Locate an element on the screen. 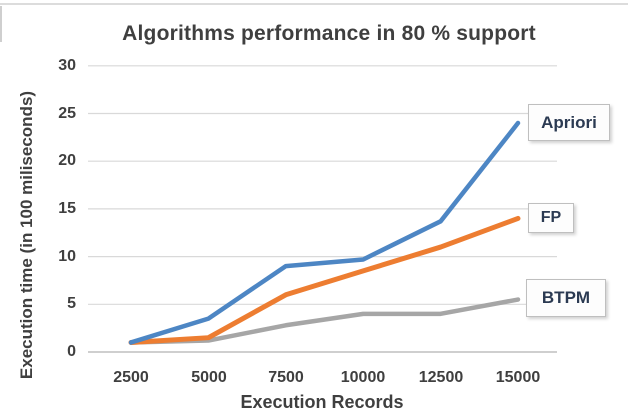 This screenshot has height=419, width=628. y-tick-30: 30 is located at coordinates (67, 65).